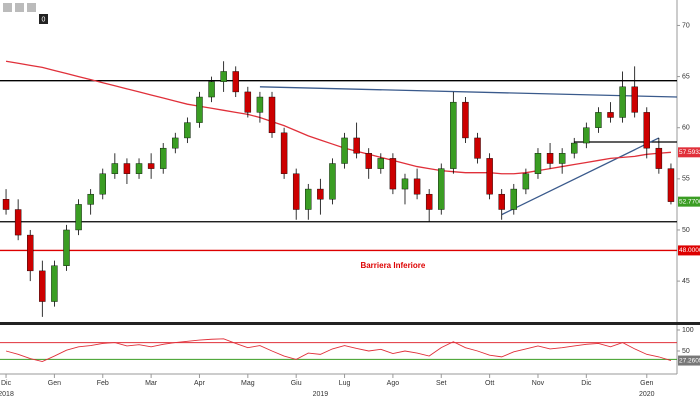  Describe the element at coordinates (338, 350) in the screenshot. I see `rsi-line` at that location.